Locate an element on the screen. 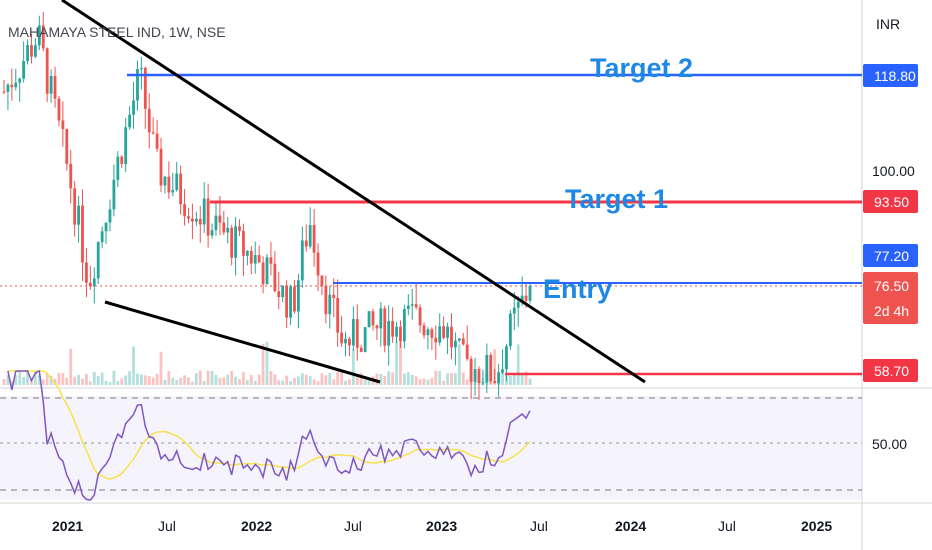  x-tick-label: 2023 is located at coordinates (441, 526).